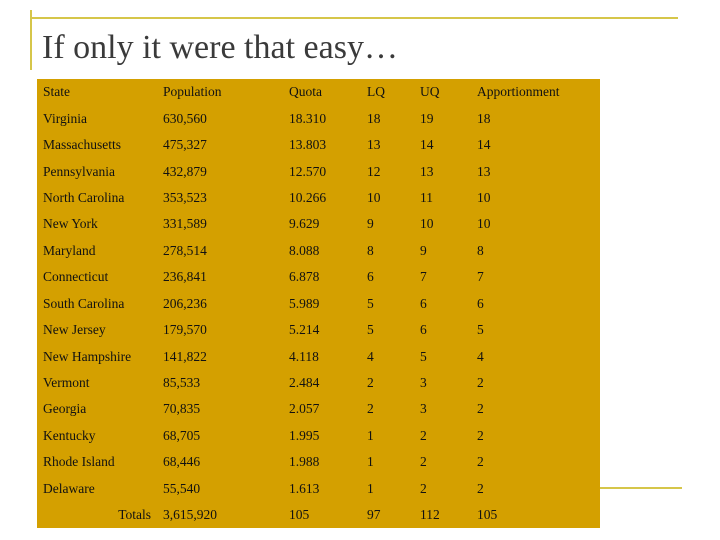 This screenshot has width=720, height=540. What do you see at coordinates (185, 171) in the screenshot?
I see `cell-population: 432,879` at bounding box center [185, 171].